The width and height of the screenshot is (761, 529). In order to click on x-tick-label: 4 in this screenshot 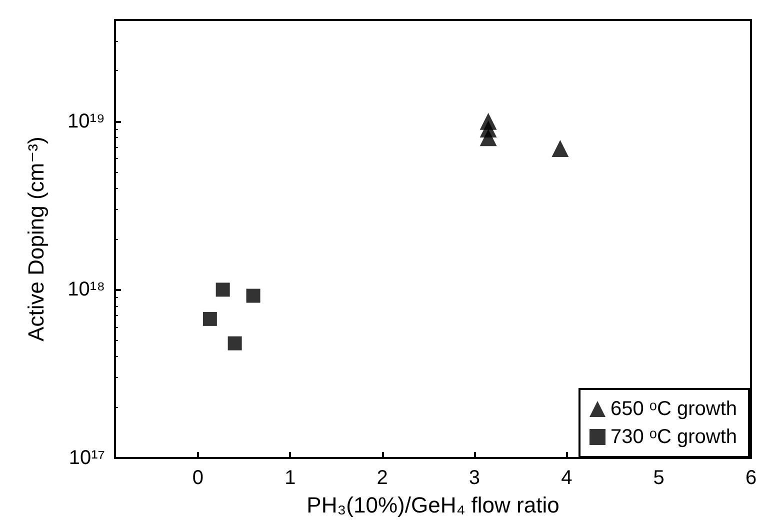, I will do `click(566, 478)`.